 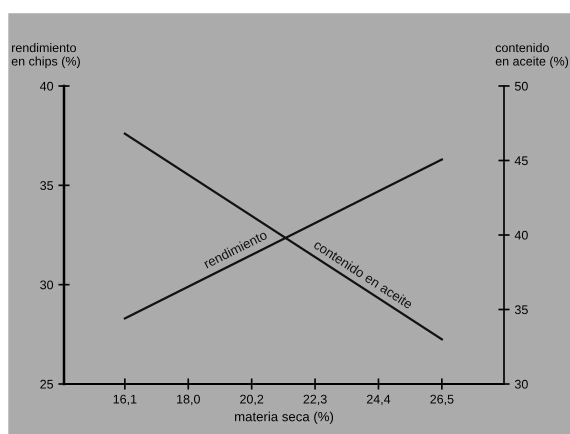 What do you see at coordinates (188, 400) in the screenshot?
I see `x-tick-label: 18,0` at bounding box center [188, 400].